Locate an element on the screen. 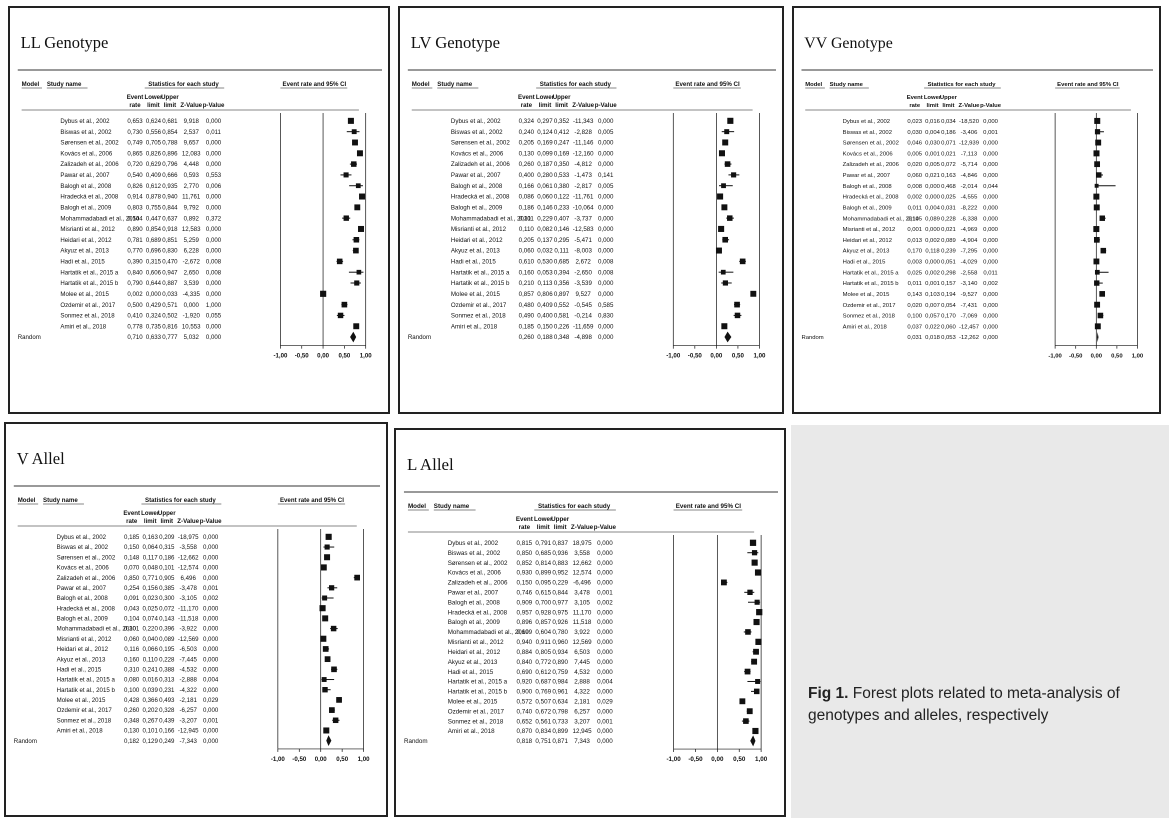  study-value-cell: 0,350 is located at coordinates (562, 164).